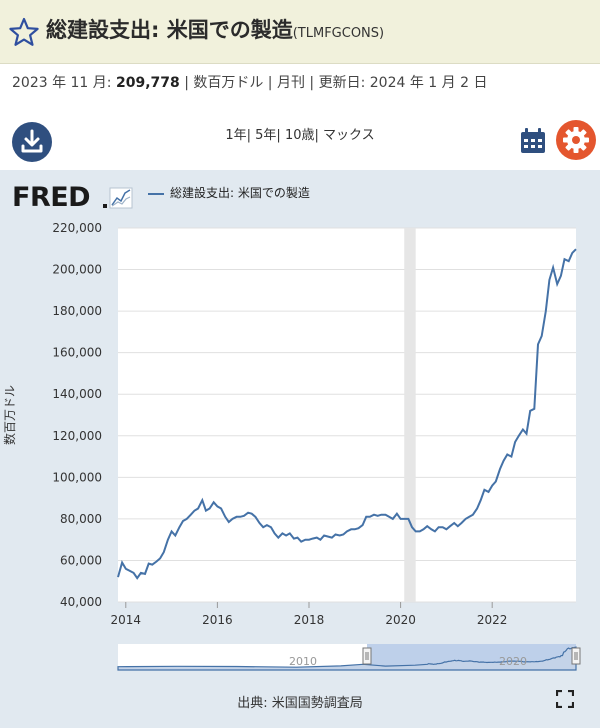 This screenshot has height=728, width=600. What do you see at coordinates (77, 311) in the screenshot?
I see `y-tick-label: 180,000` at bounding box center [77, 311].